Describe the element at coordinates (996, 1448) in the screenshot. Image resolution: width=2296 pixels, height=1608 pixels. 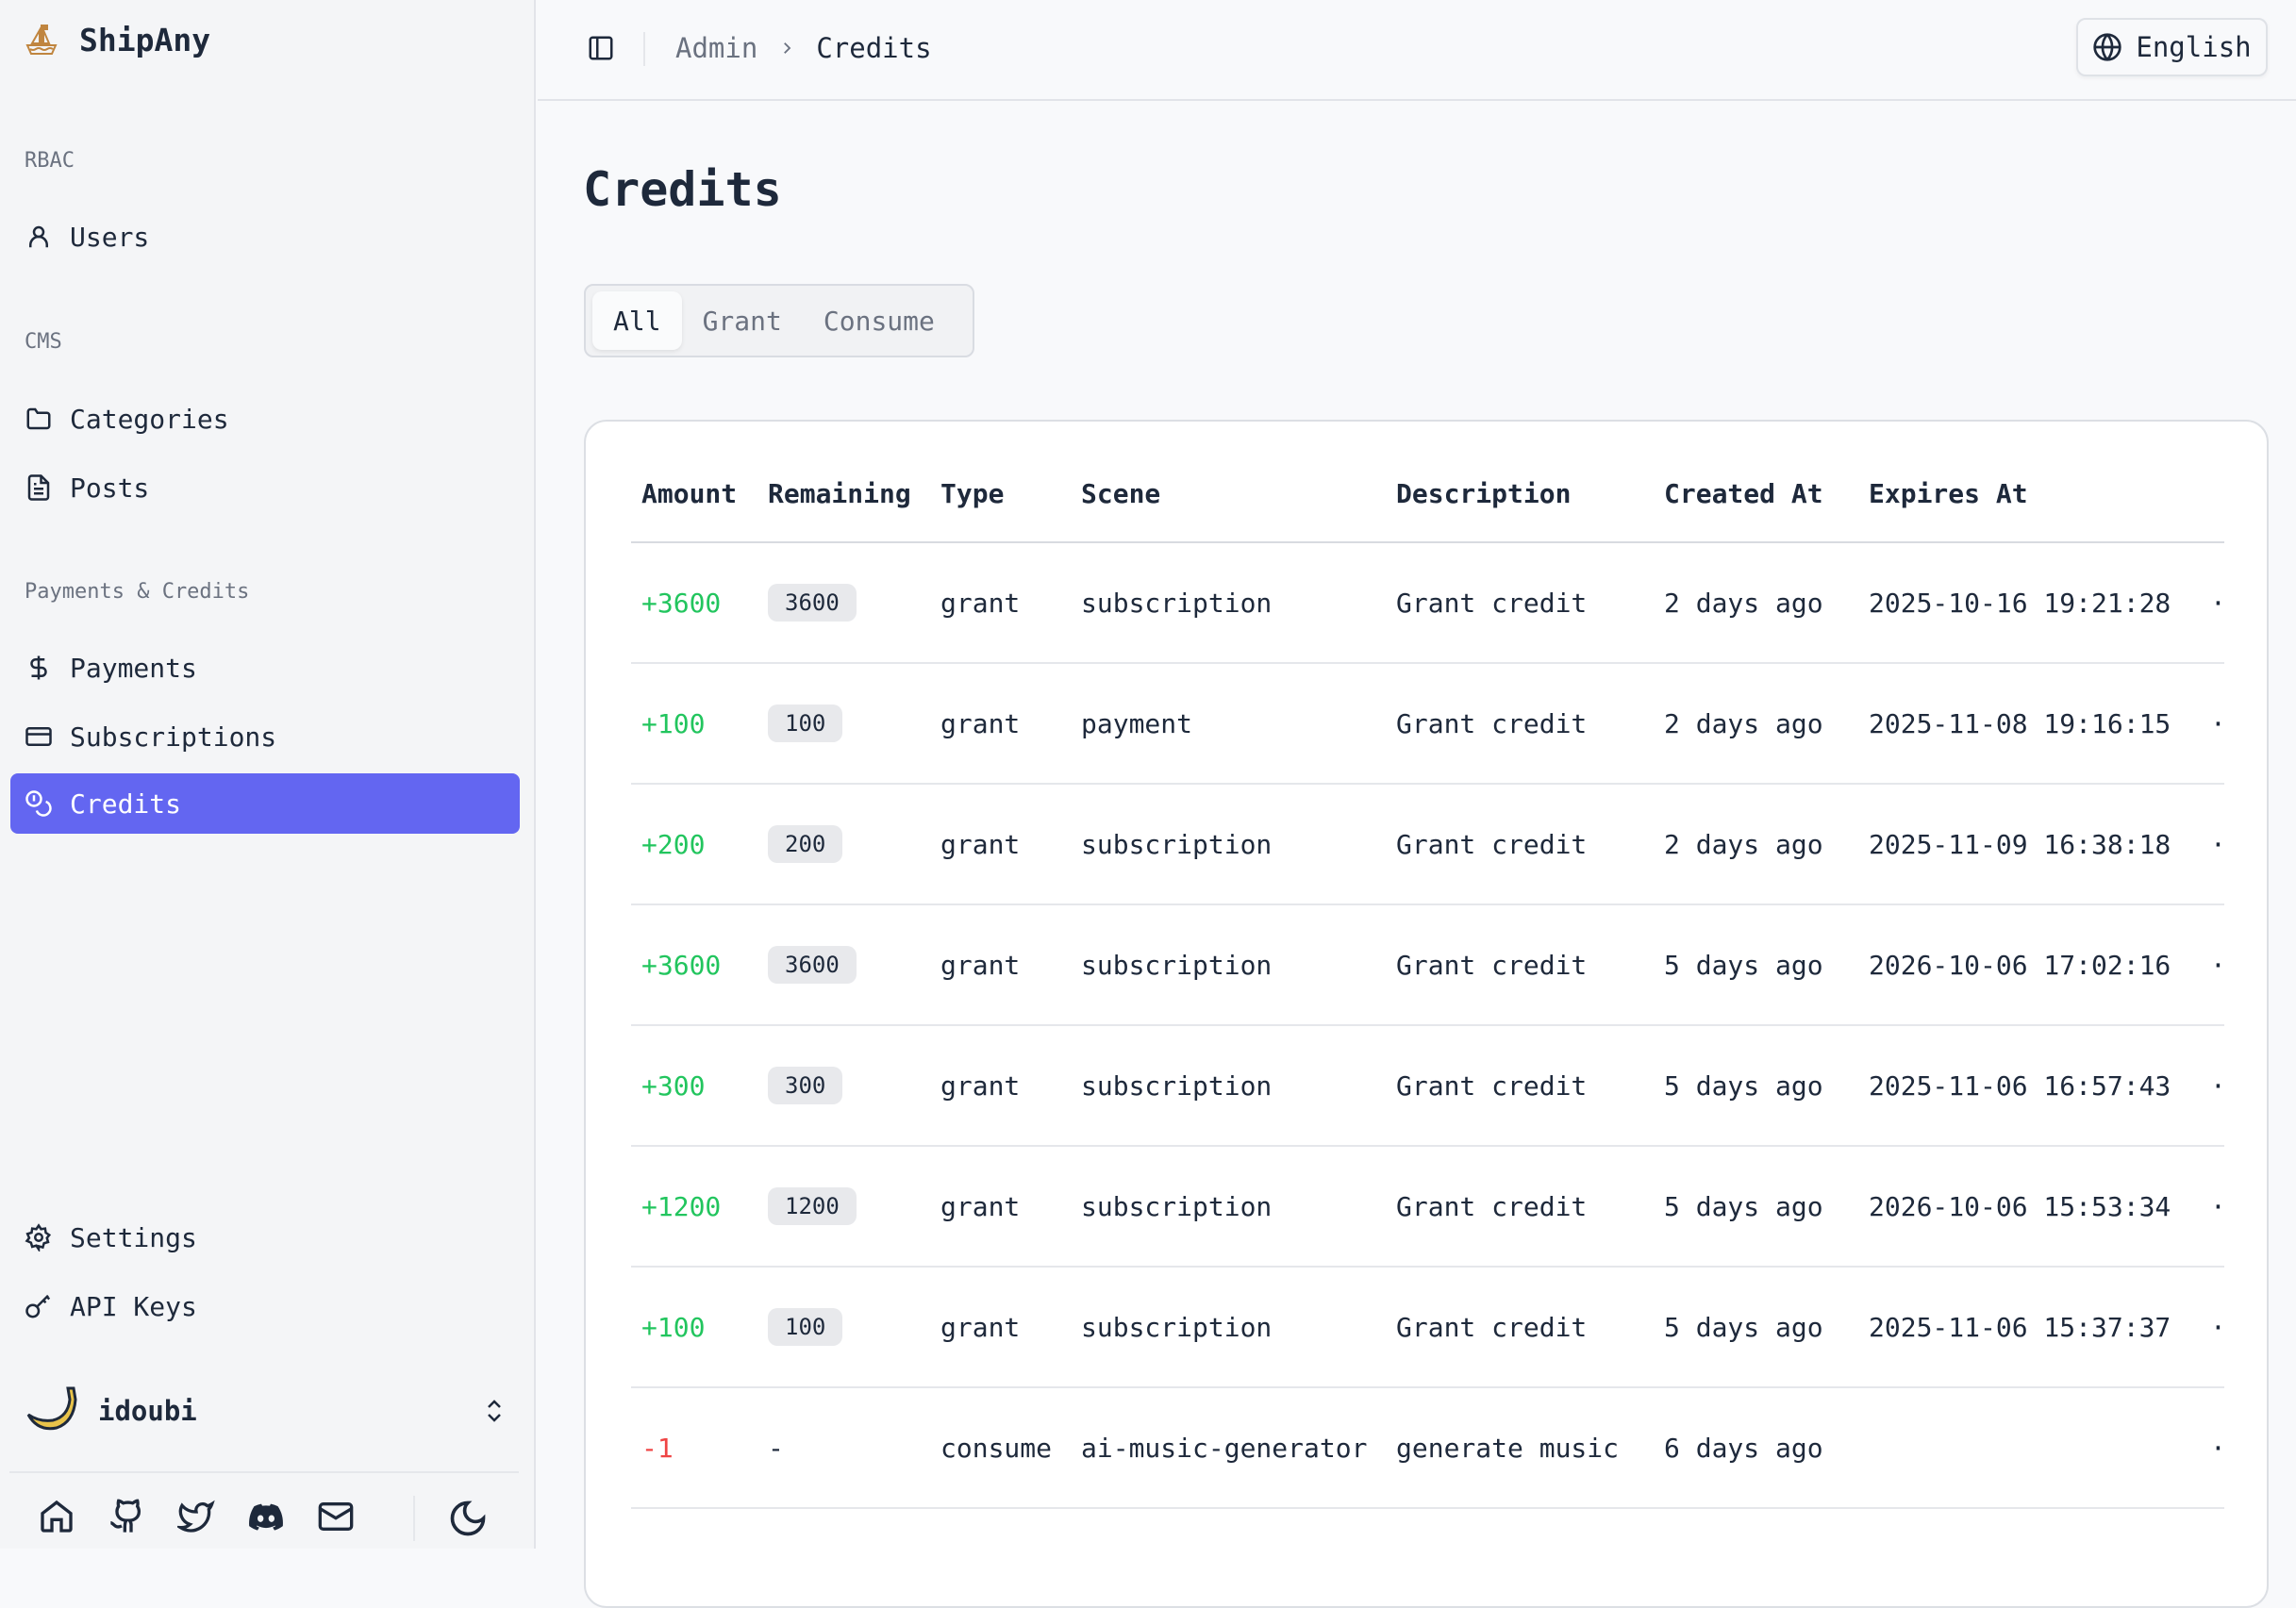
I see `type-cell: consume` at that location.